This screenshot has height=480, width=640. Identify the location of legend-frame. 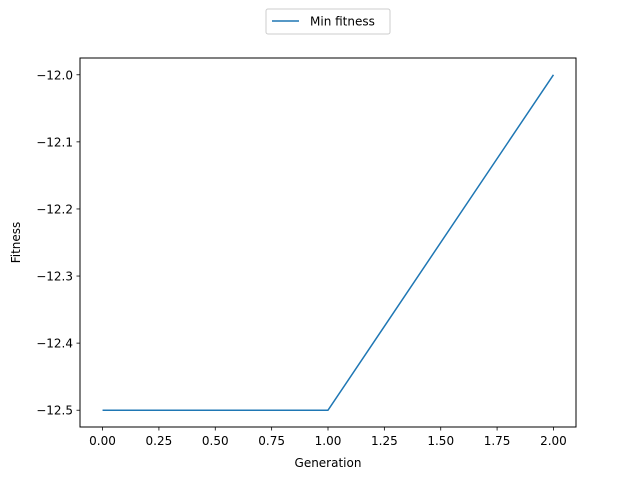
(328, 21).